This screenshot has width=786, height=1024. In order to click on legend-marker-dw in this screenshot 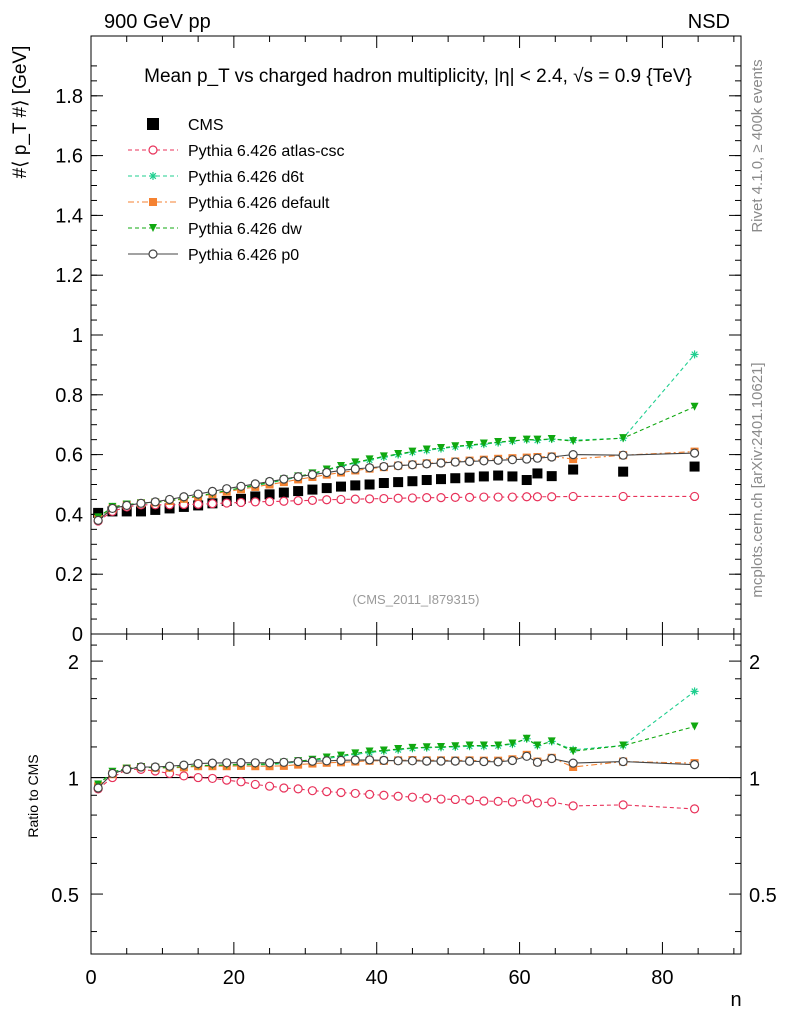, I will do `click(153, 228)`.